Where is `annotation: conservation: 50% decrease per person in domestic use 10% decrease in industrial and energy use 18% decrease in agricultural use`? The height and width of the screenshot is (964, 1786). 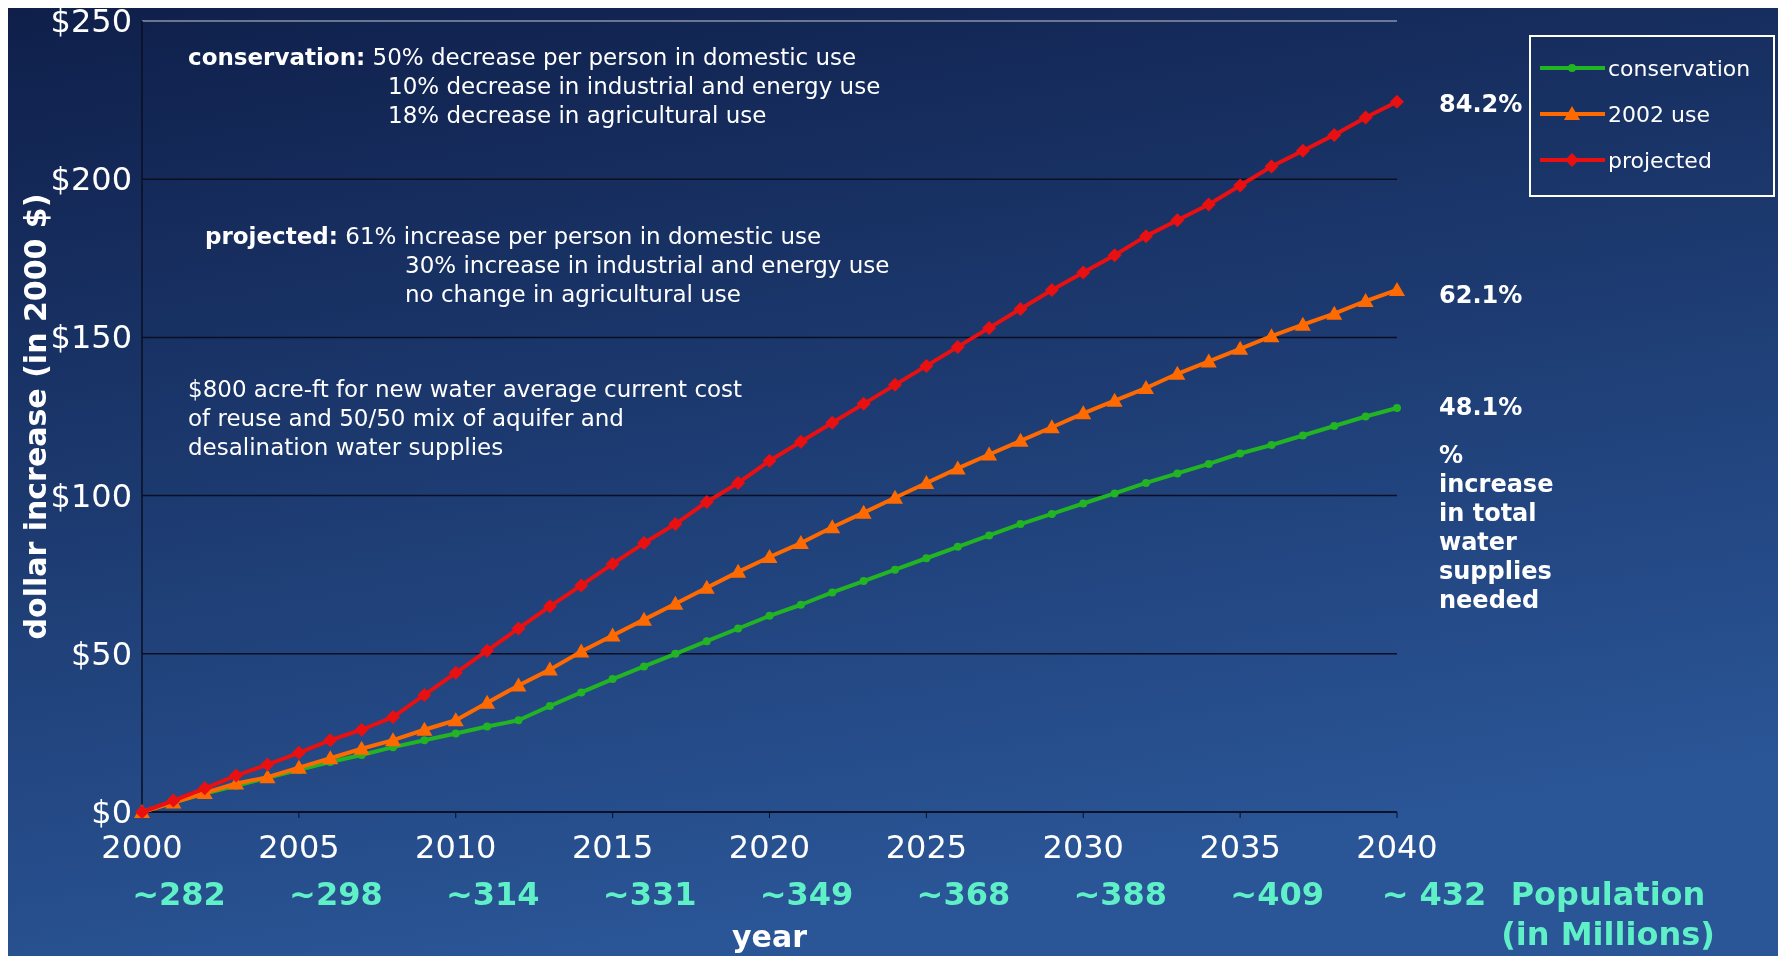
annotation: conservation: 50% decrease per person in domestic use 10% decrease in industrial and energy use 18% decrease in agricultural use is located at coordinates (534, 86).